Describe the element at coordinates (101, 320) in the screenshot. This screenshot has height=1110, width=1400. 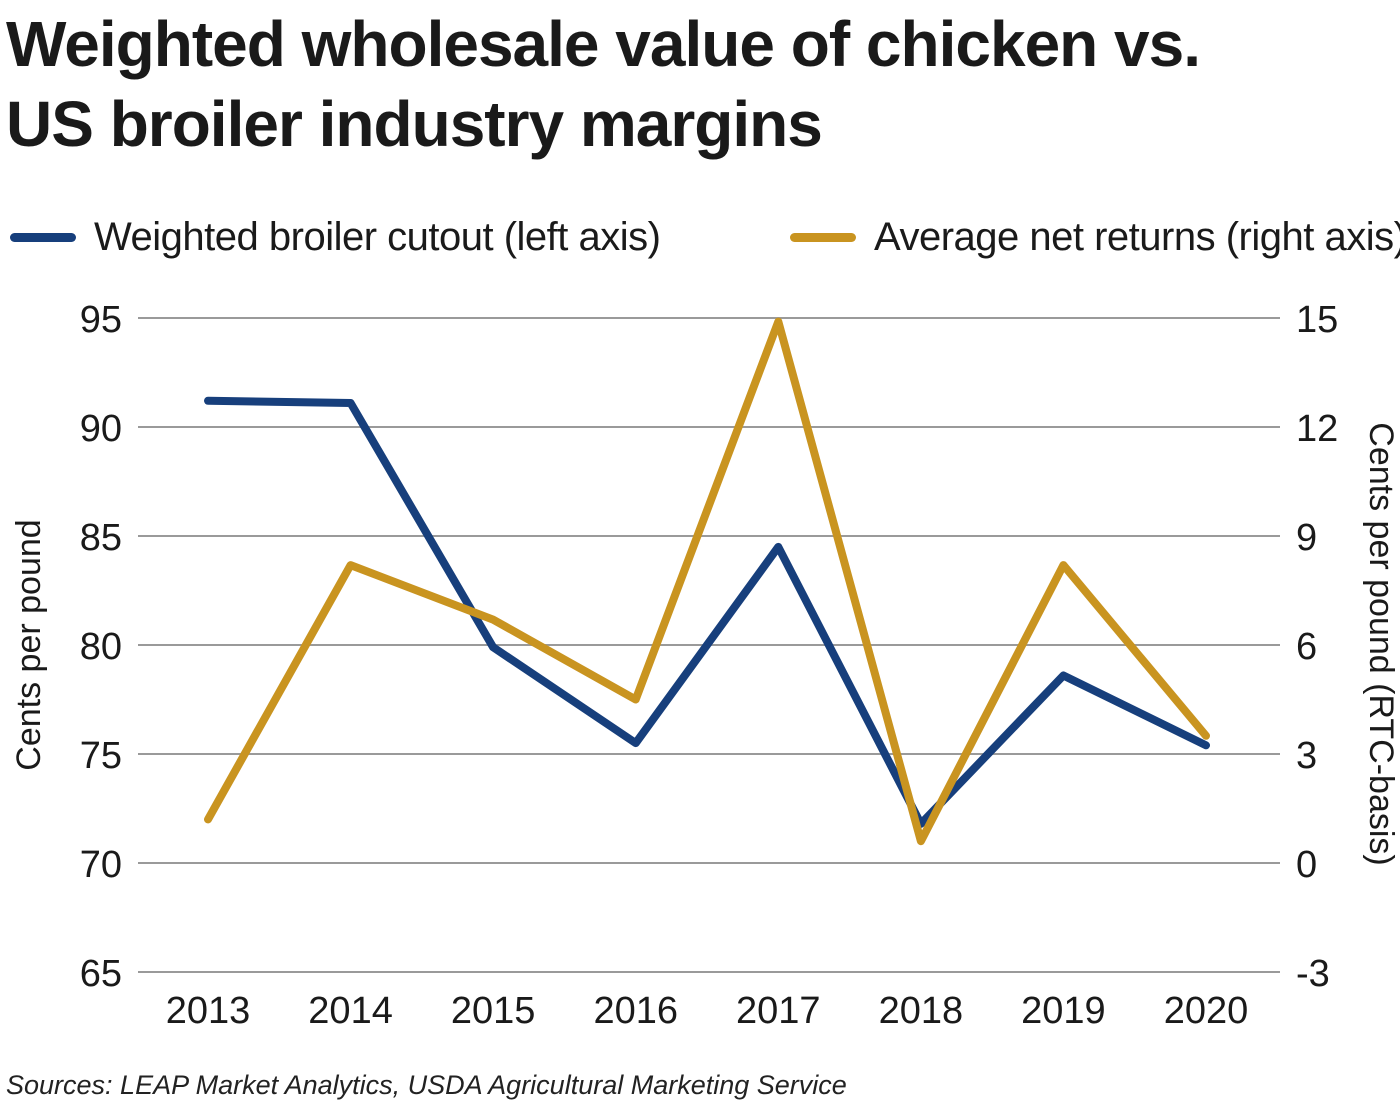
I see `left-tick-label: 95` at that location.